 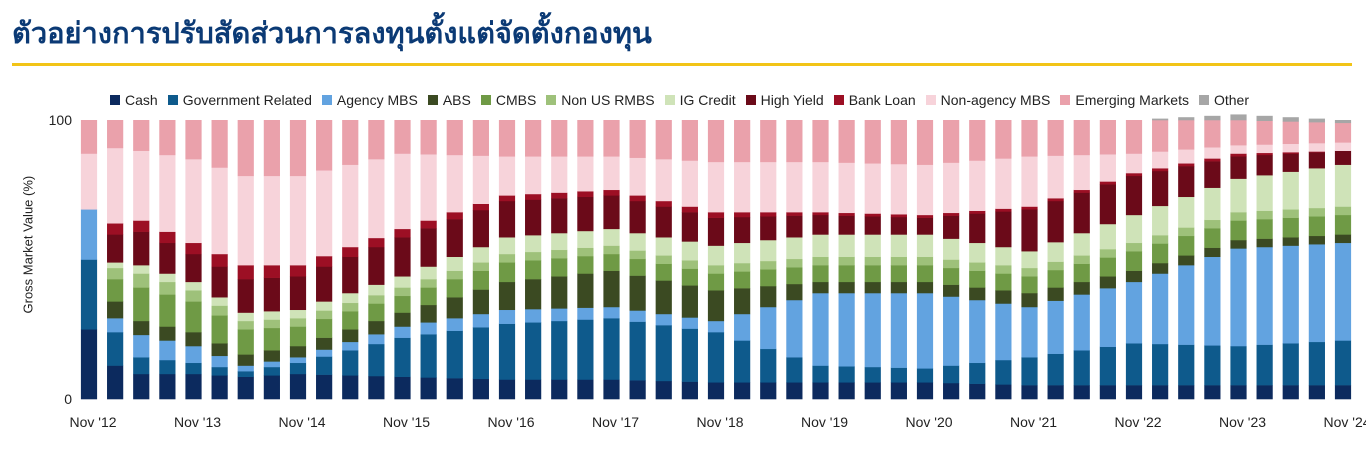 What do you see at coordinates (369, 100) in the screenshot?
I see `legend-item: Agency MBS` at bounding box center [369, 100].